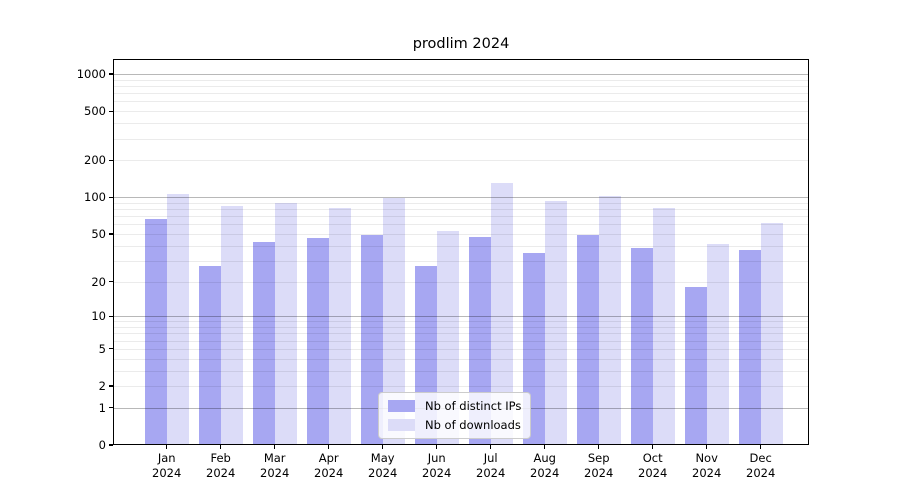 This screenshot has width=900, height=500. Describe the element at coordinates (328, 458) in the screenshot. I see `x-label-month: Apr` at that location.